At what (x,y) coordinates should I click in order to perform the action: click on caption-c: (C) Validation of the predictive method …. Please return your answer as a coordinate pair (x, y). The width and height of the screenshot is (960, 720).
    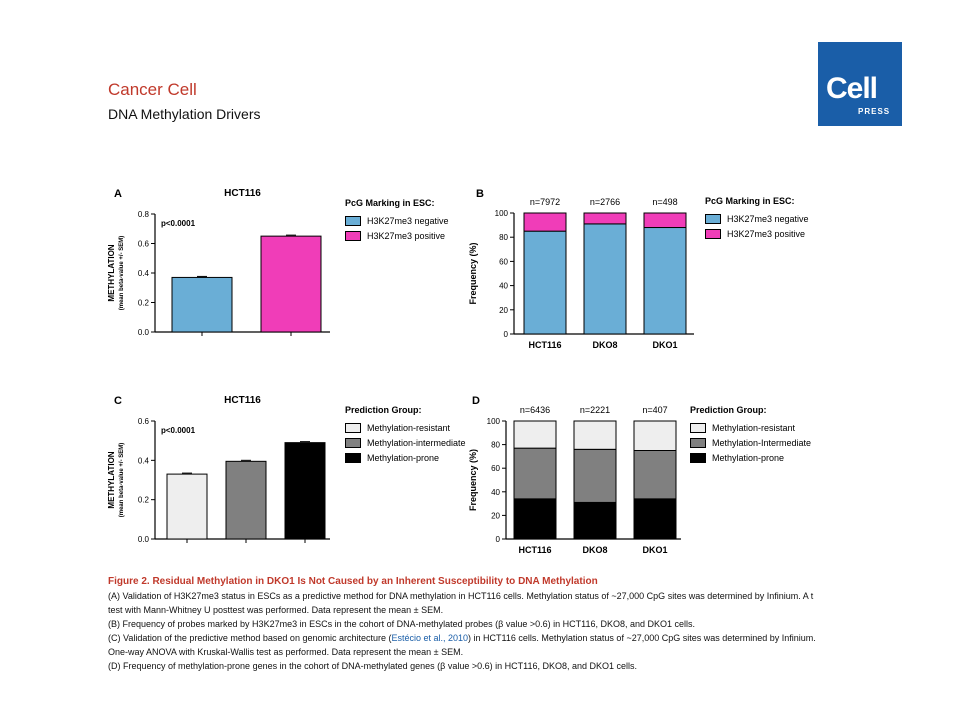
    Looking at the image, I should click on (468, 645).